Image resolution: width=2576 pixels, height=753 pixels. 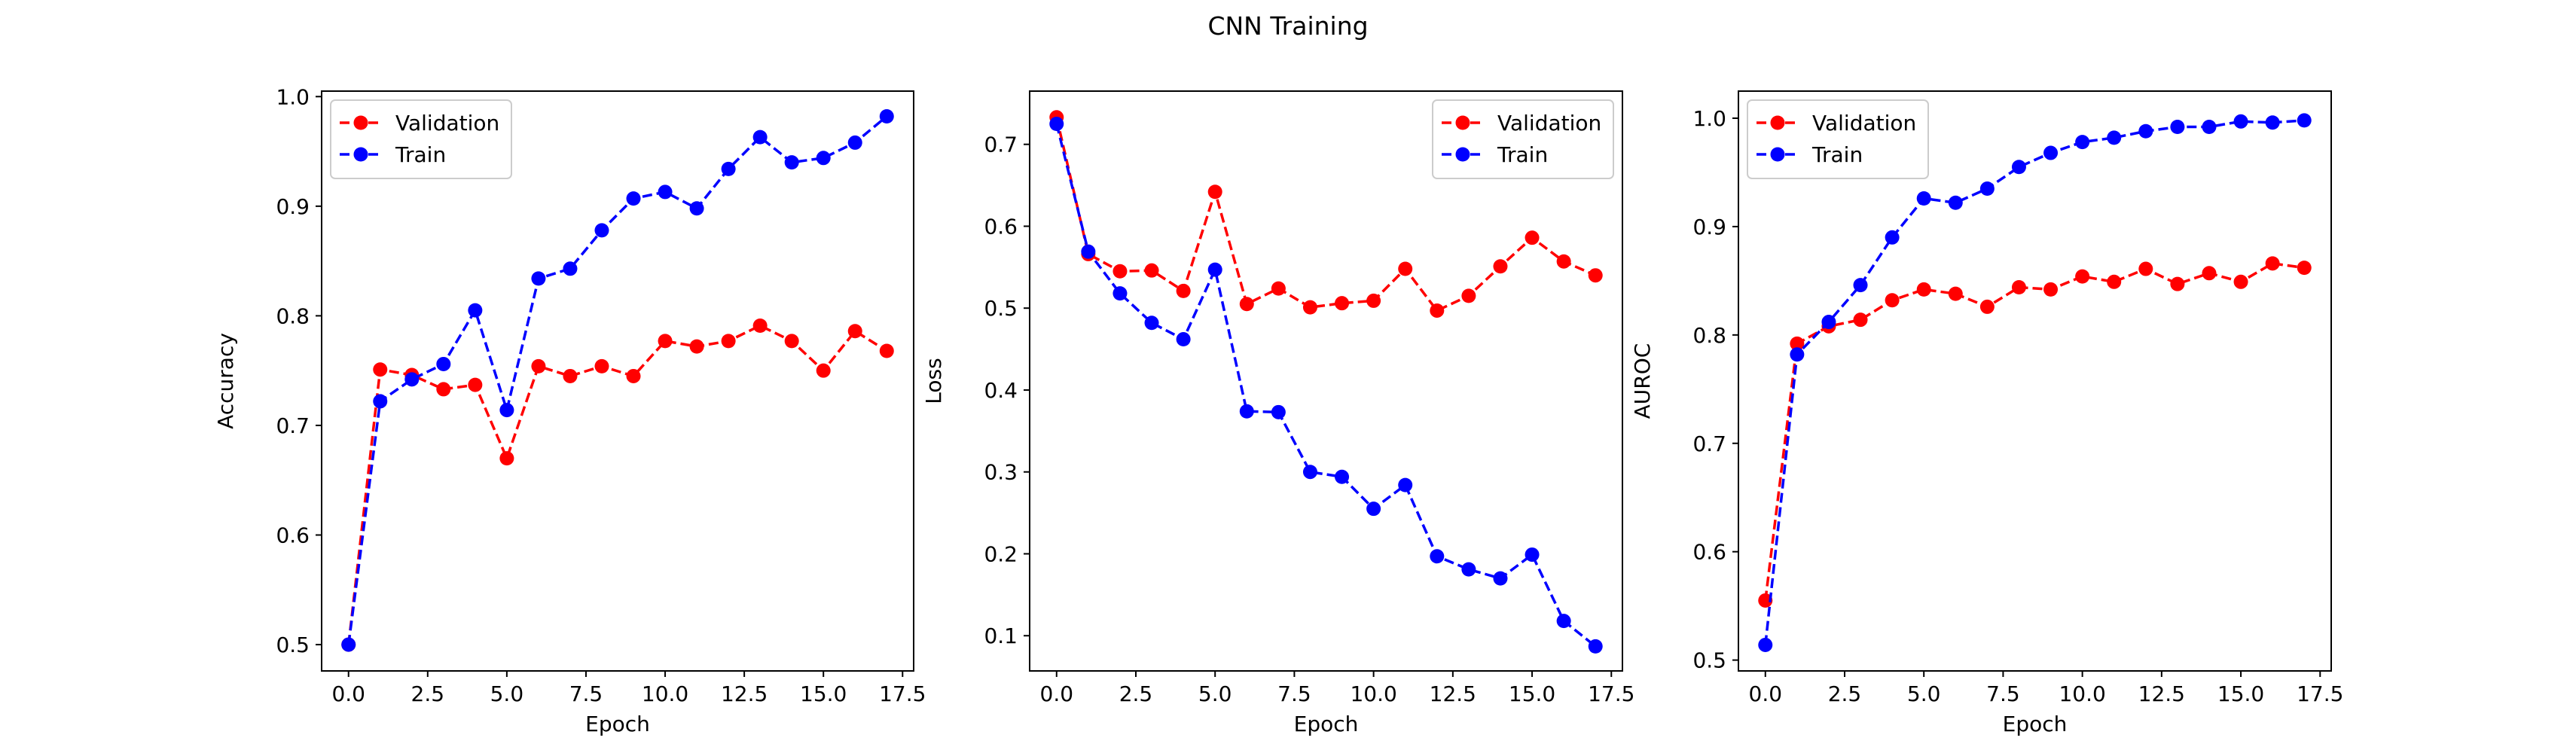 I want to click on accuracy-x-tick-label: 17.5, so click(x=903, y=693).